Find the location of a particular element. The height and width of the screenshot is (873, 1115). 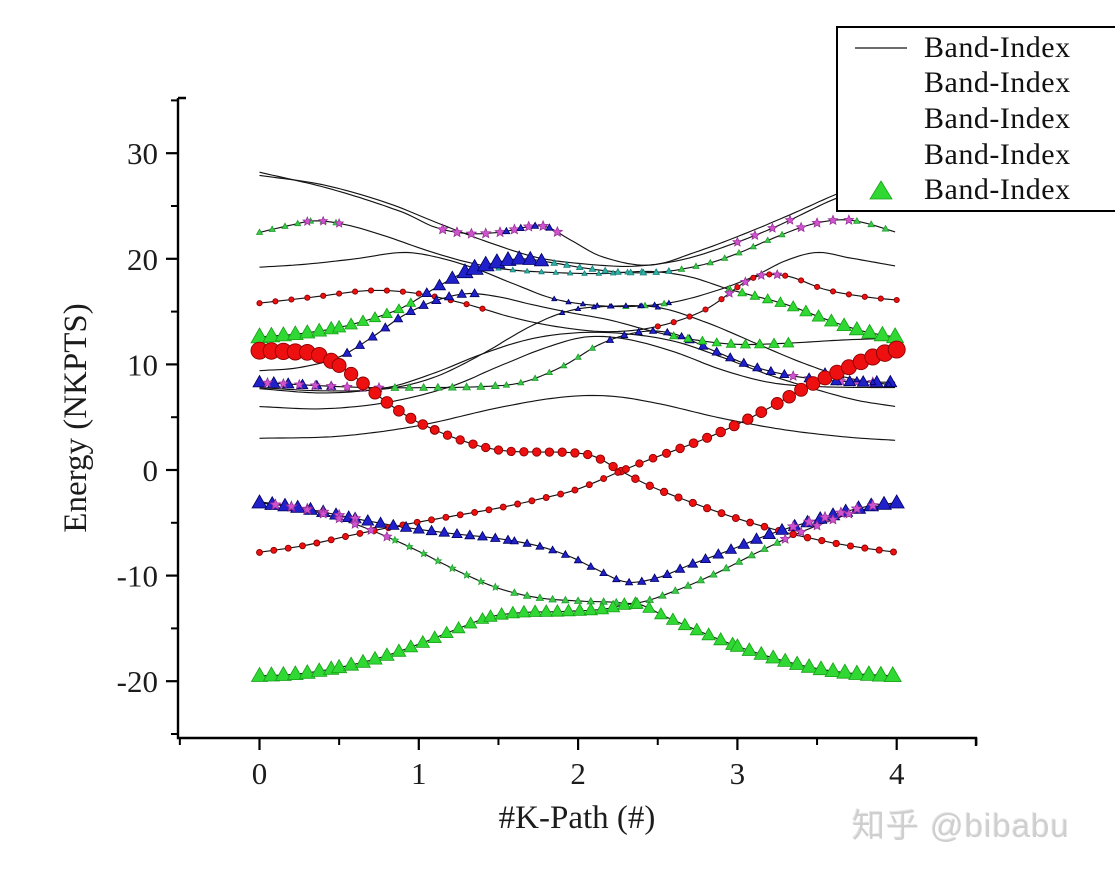

legend-item-1: Band-Index is located at coordinates (976, 84).